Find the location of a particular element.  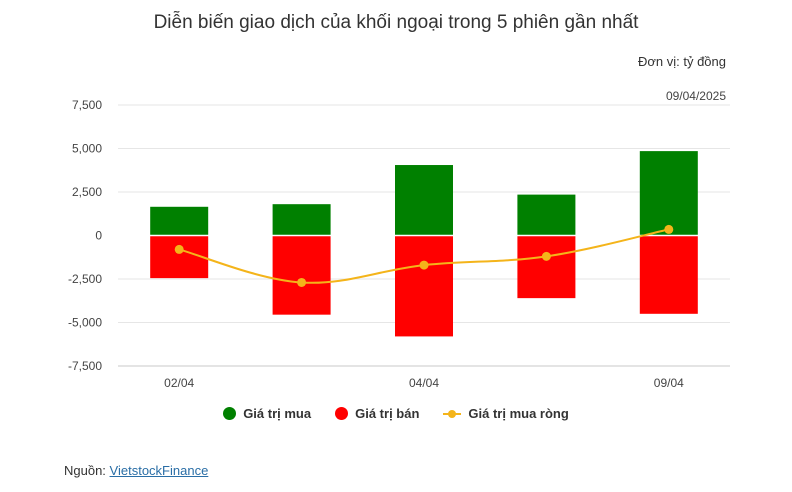

source-link: VietstockFinance is located at coordinates (159, 470).